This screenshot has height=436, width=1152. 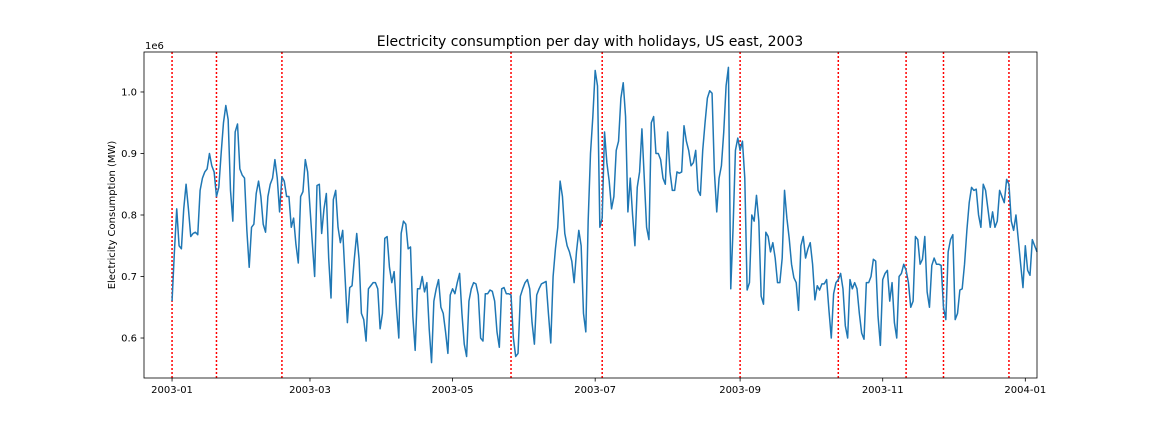 I want to click on y-tick-label: 0.7, so click(x=129, y=277).